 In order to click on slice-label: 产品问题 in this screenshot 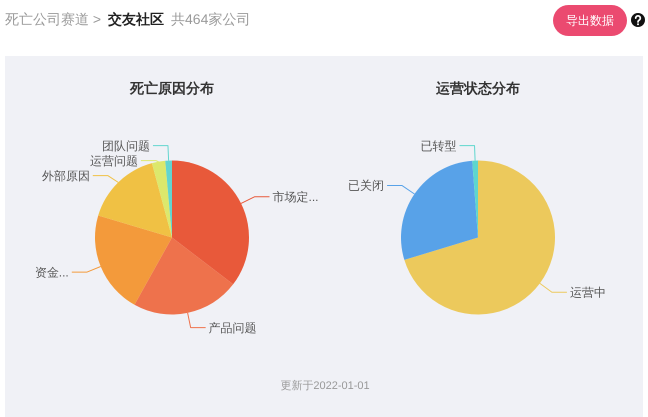, I will do `click(232, 327)`.